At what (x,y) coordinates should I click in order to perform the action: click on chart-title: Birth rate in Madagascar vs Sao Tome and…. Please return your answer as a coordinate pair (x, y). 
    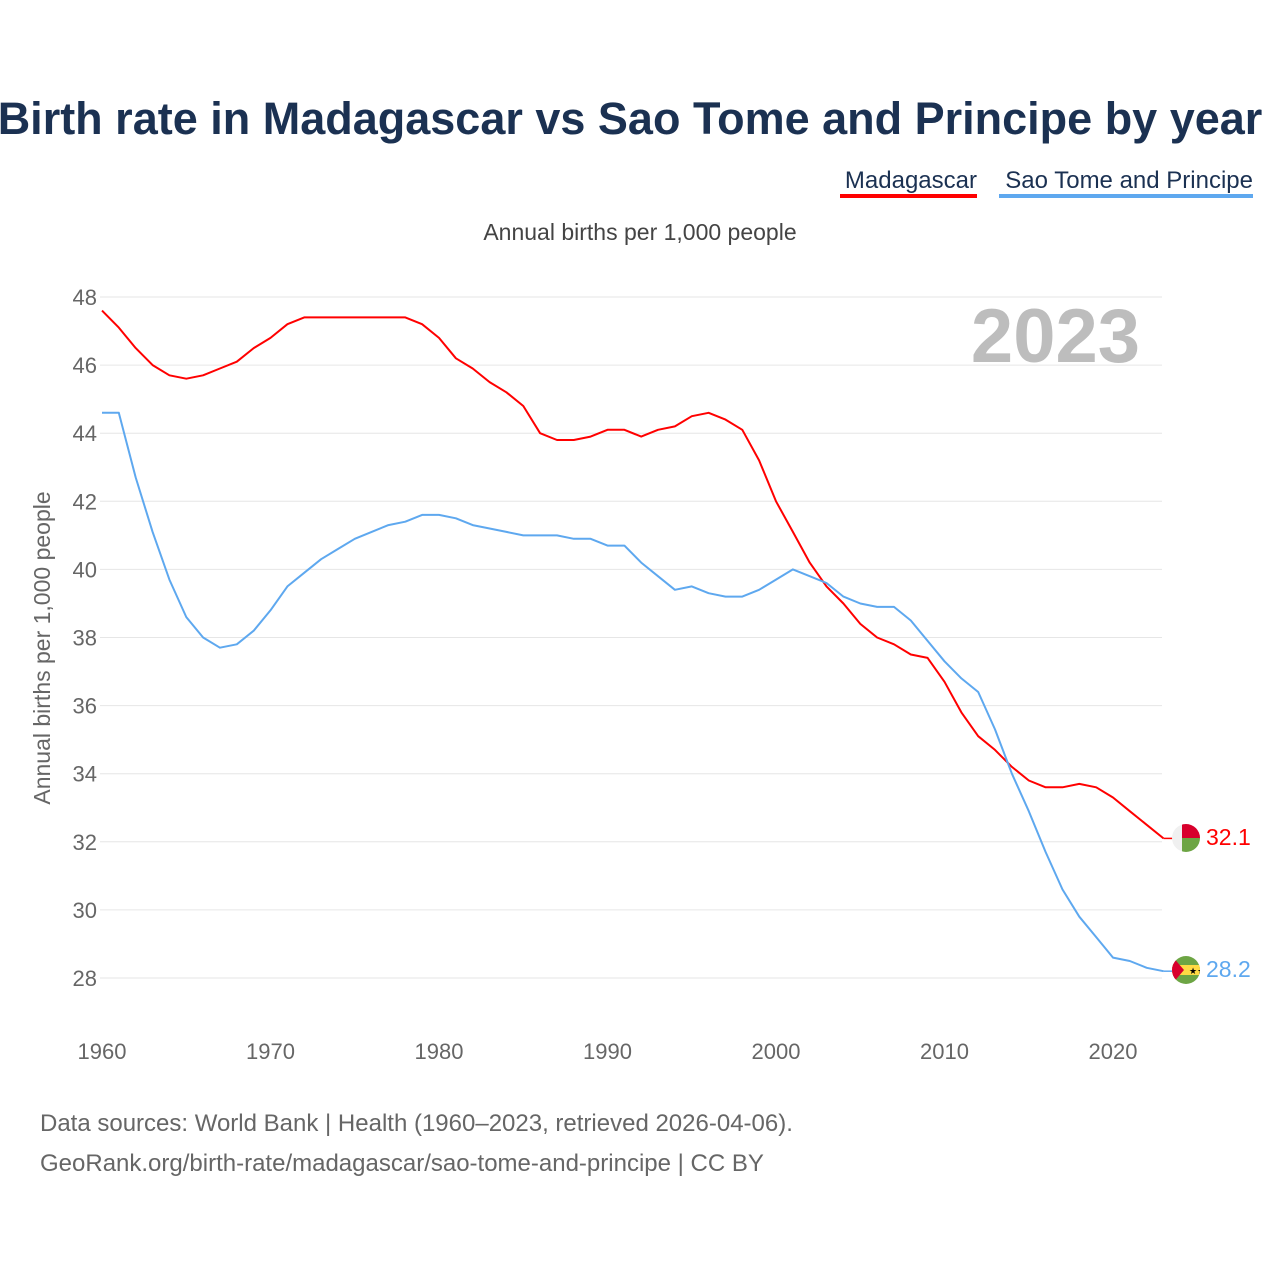
    Looking at the image, I should click on (631, 118).